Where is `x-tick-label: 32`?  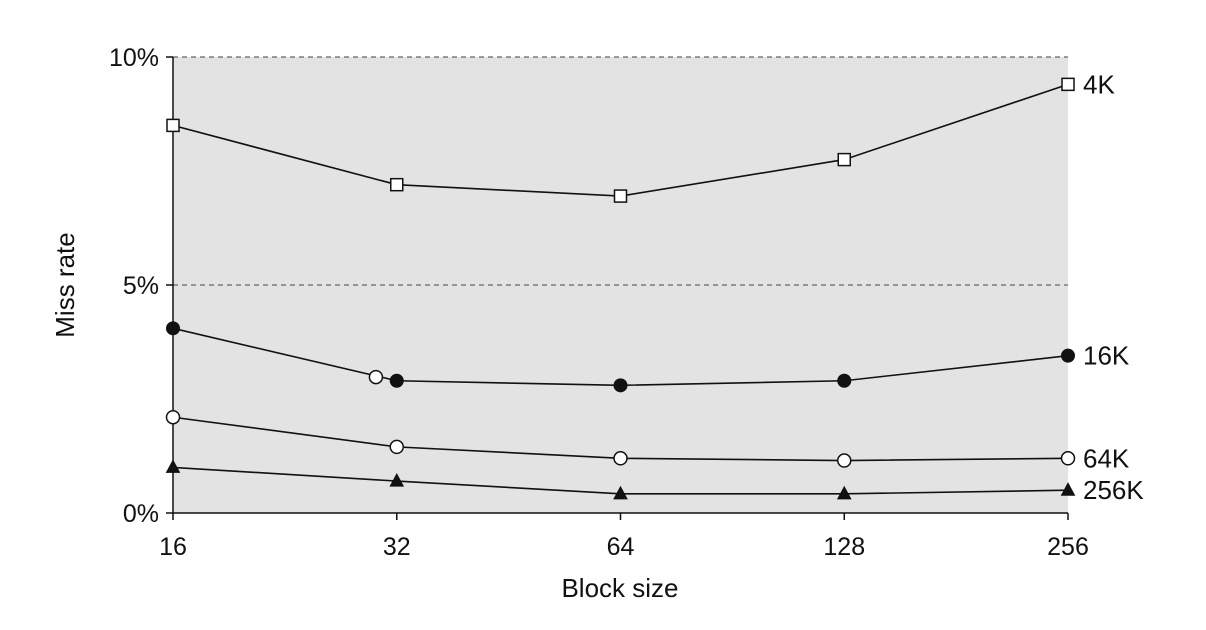
x-tick-label: 32 is located at coordinates (397, 547).